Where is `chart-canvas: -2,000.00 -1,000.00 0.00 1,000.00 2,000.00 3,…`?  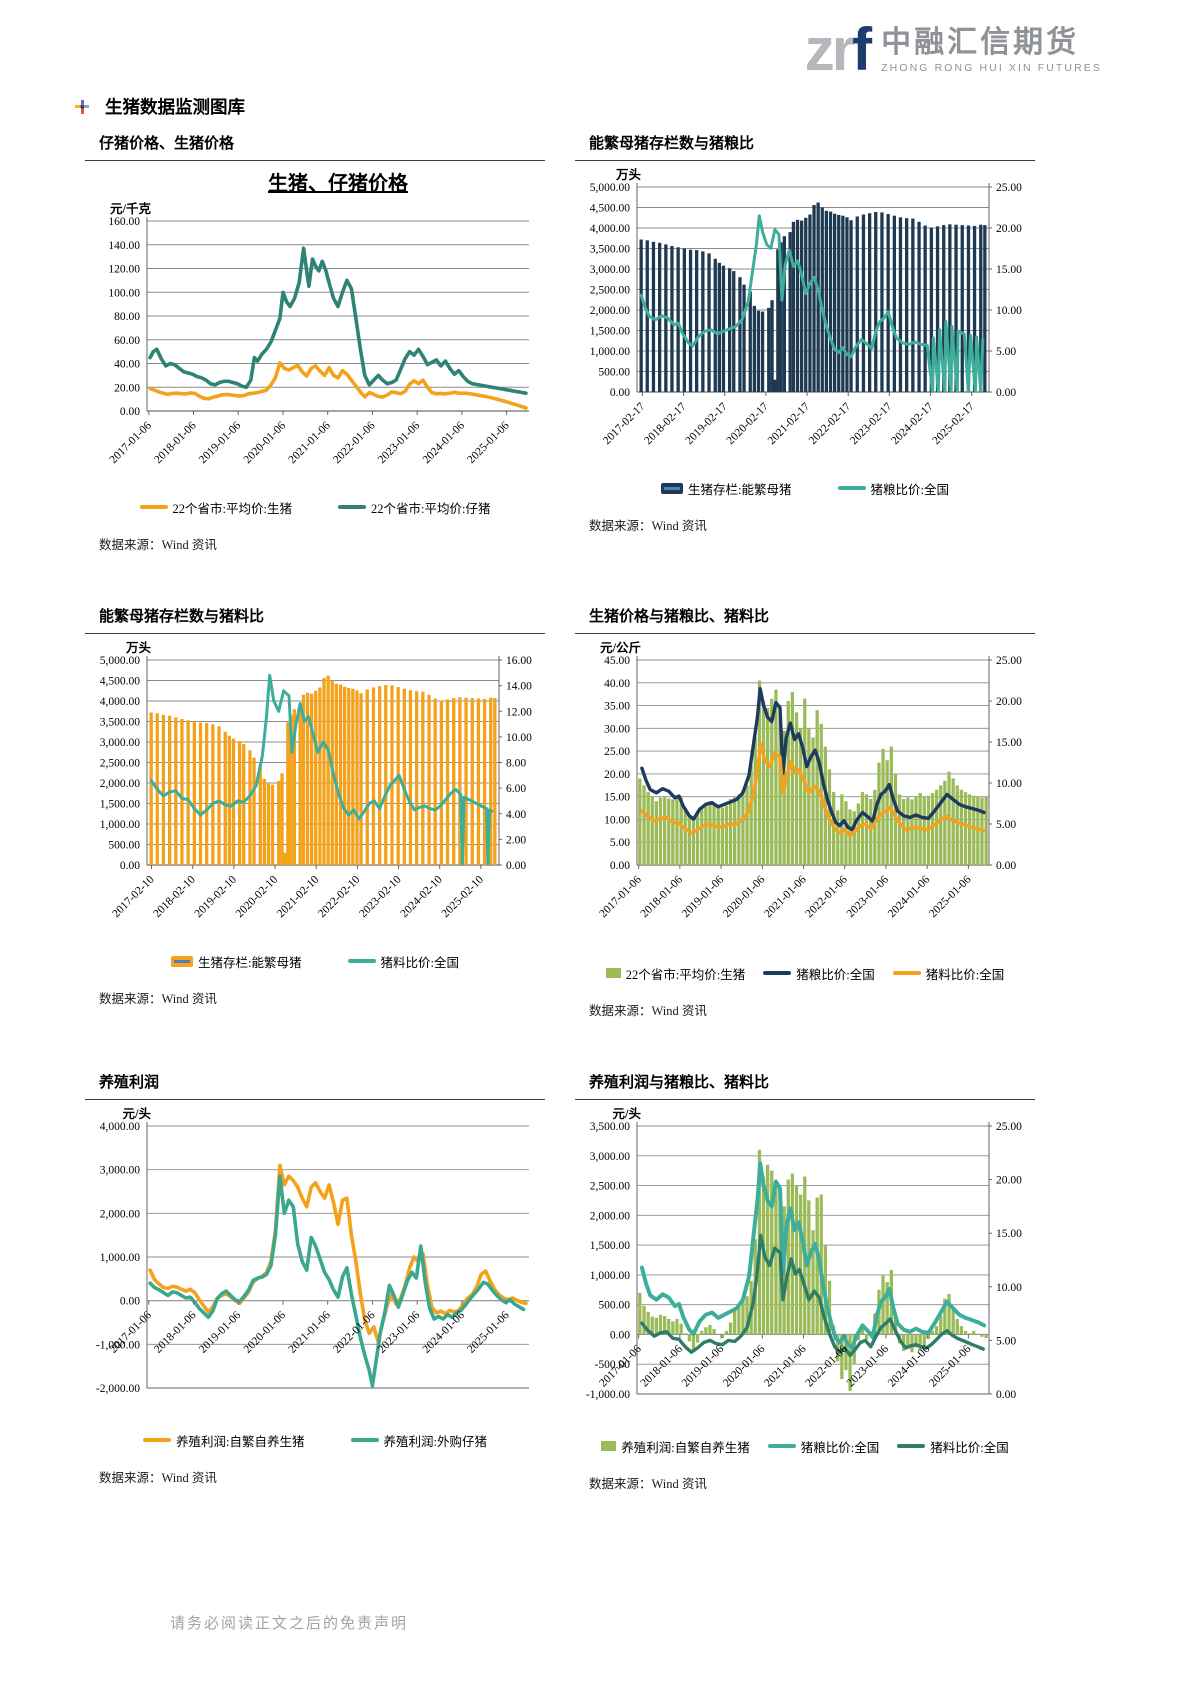 chart-canvas: -2,000.00 -1,000.00 0.00 1,000.00 2,000.00 3,… is located at coordinates (312, 1250).